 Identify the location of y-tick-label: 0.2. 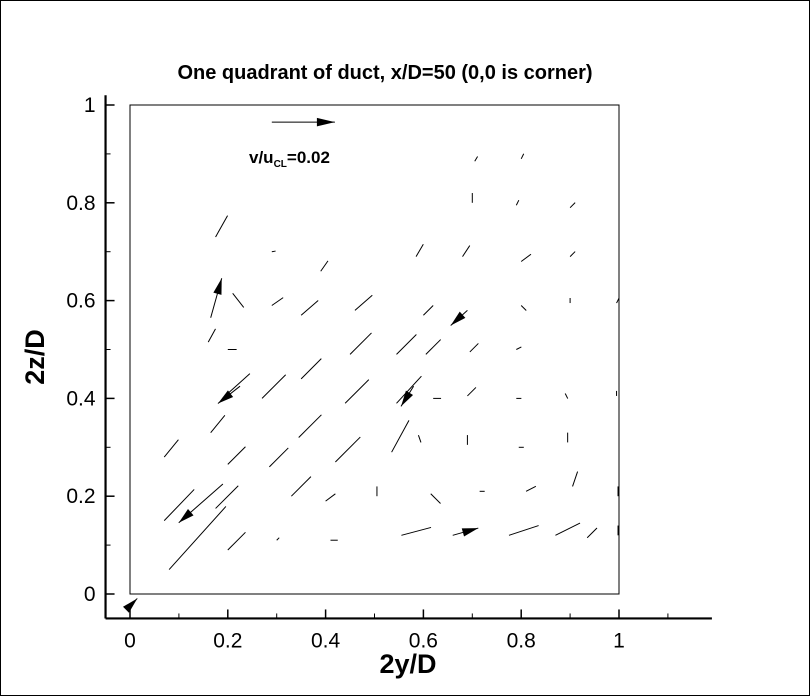
(80, 496).